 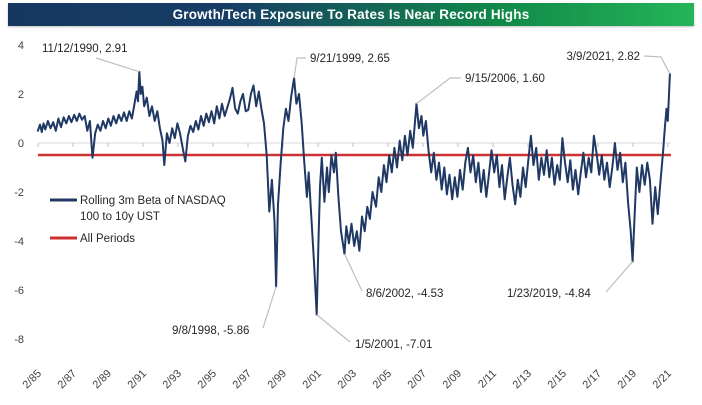 I want to click on y-axis-label: -4, so click(x=19, y=242).